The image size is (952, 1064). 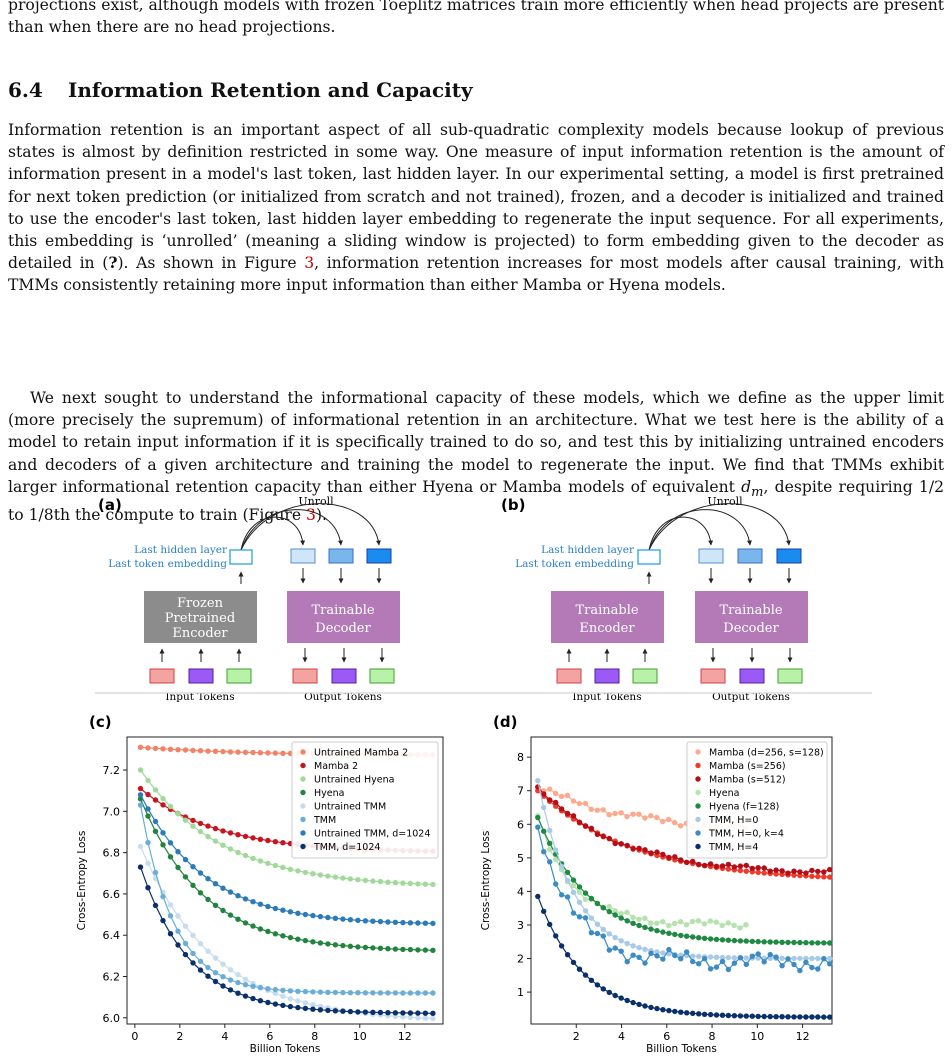 I want to click on embedding-dark-a, so click(x=379, y=556).